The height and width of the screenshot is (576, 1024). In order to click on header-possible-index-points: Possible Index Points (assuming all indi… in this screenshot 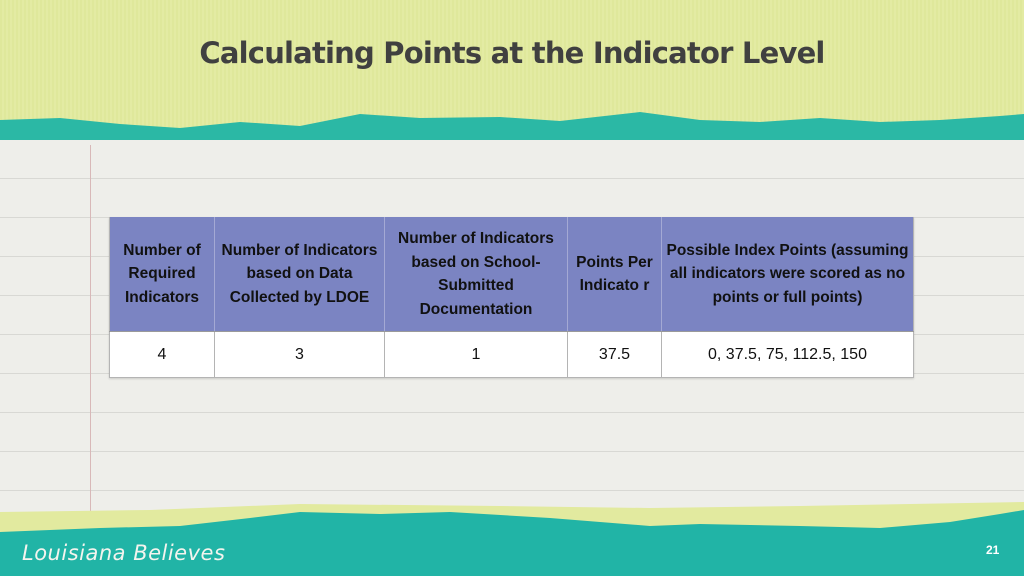, I will do `click(787, 274)`.